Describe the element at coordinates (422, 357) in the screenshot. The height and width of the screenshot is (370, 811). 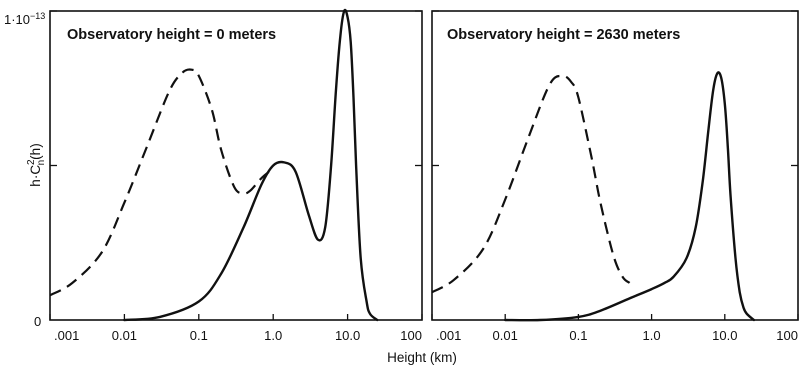
I see `x-axis-label: Height (km)` at that location.